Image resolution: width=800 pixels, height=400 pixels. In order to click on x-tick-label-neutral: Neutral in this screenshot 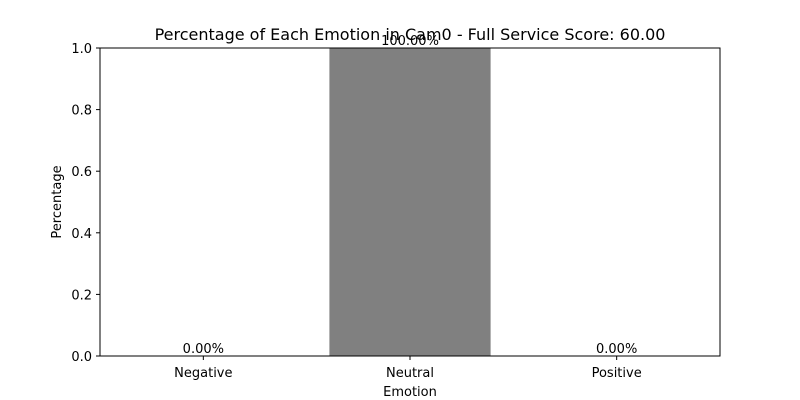, I will do `click(410, 373)`.